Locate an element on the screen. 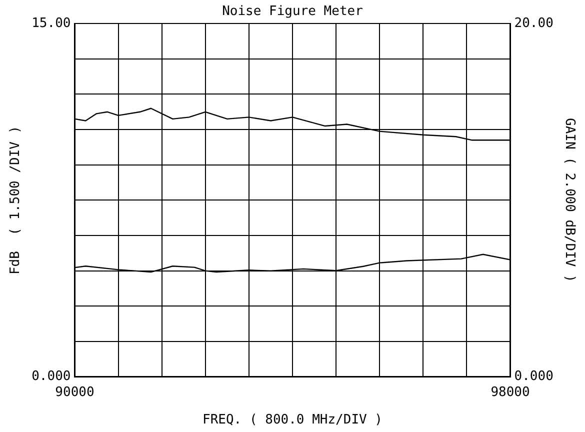 This screenshot has width=585, height=432. y-axis-title: FdB ( 1.500 /DIV ) is located at coordinates (16, 200).